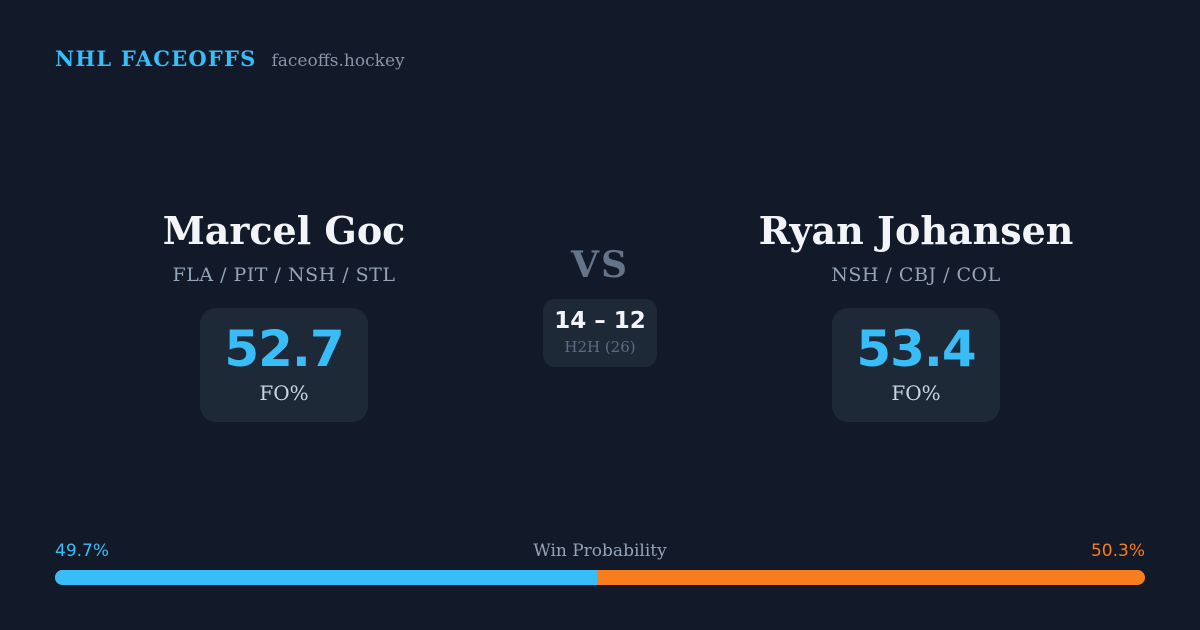 Image resolution: width=1200 pixels, height=630 pixels. Describe the element at coordinates (338, 61) in the screenshot. I see `site-url: faceoffs.hockey` at that location.